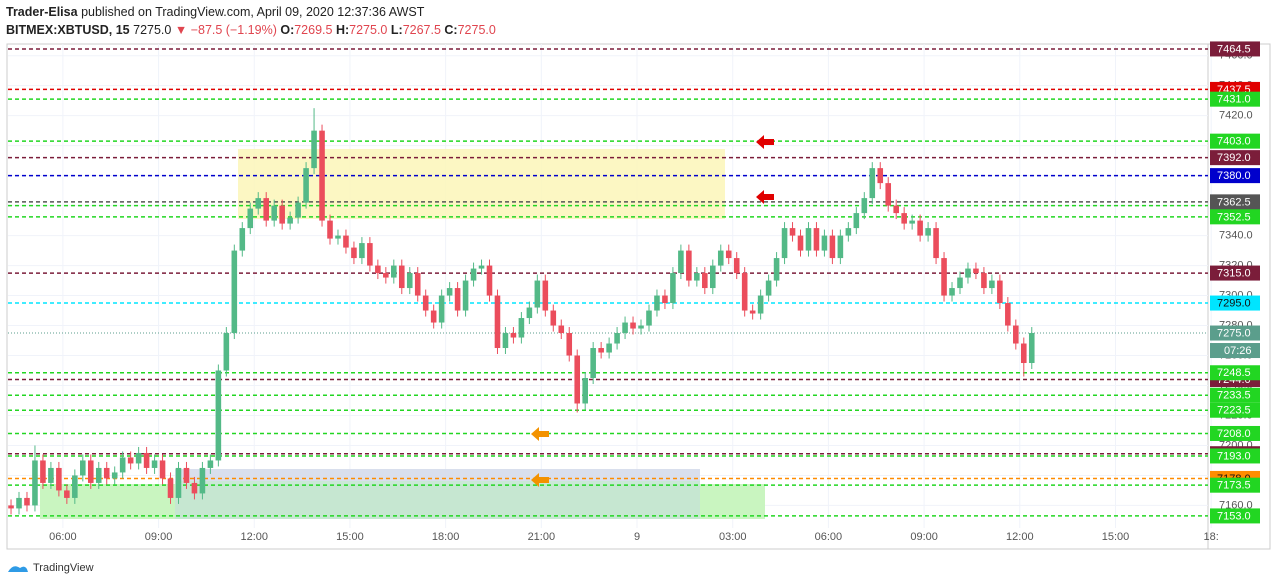  What do you see at coordinates (451, 30) in the screenshot?
I see `c-label: C:` at bounding box center [451, 30].